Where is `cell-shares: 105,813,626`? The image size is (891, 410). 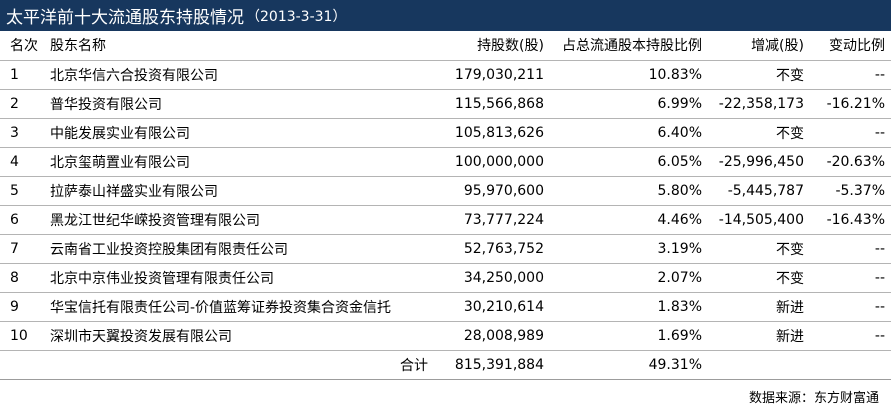
cell-shares: 105,813,626 is located at coordinates (496, 133).